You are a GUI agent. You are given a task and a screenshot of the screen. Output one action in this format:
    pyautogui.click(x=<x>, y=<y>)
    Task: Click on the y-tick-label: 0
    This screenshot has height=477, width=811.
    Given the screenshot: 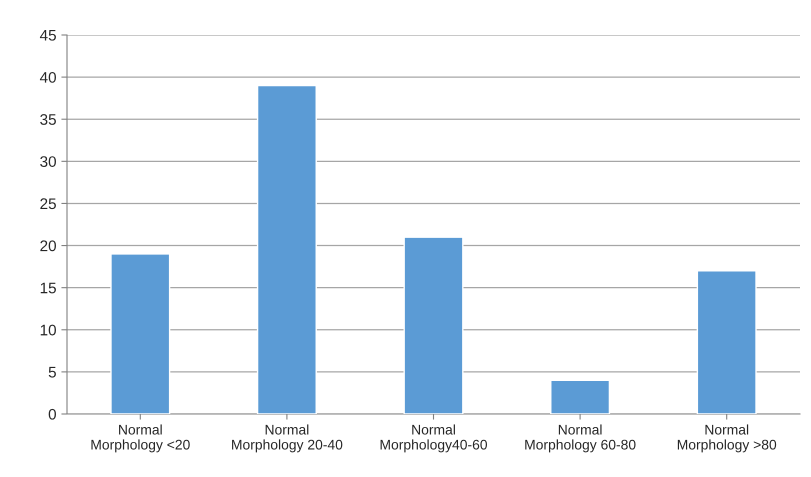 What is the action you would take?
    pyautogui.click(x=52, y=414)
    